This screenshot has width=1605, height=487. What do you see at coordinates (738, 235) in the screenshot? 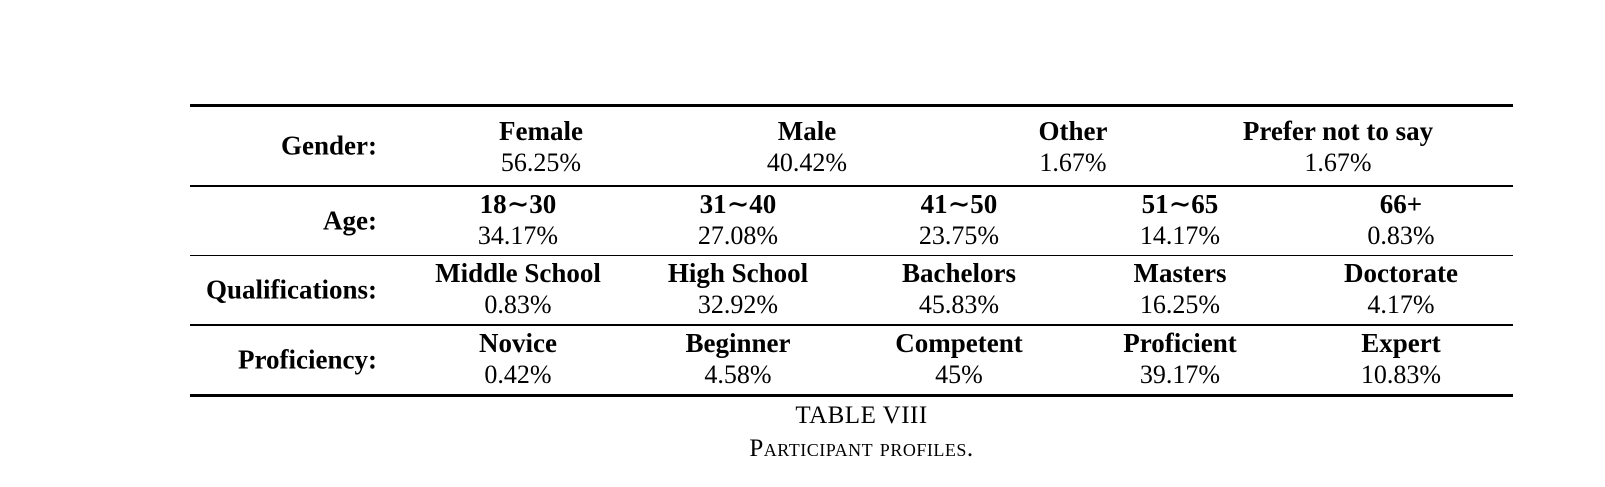
I see `cell-value: 27.08%` at bounding box center [738, 235].